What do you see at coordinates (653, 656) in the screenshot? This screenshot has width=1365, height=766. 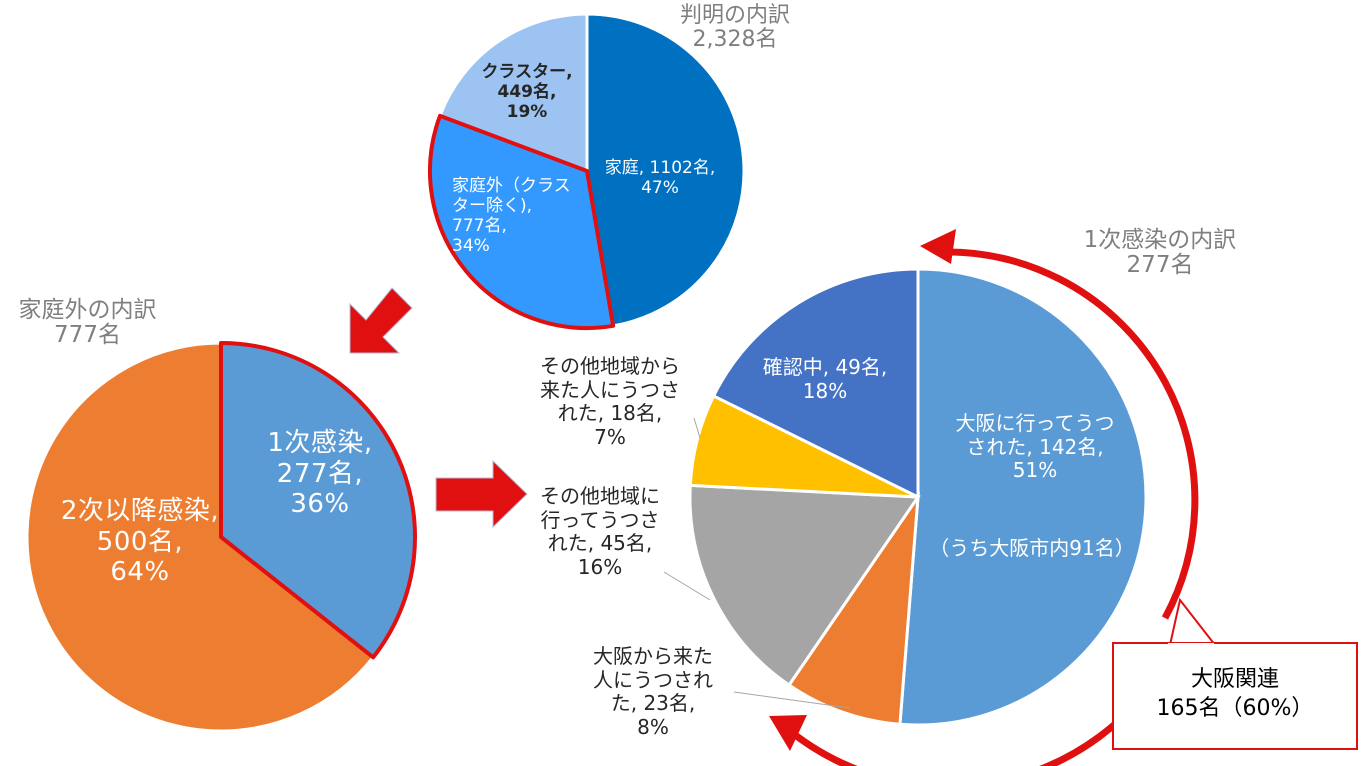 I see `data-label-line: 大阪から来た` at bounding box center [653, 656].